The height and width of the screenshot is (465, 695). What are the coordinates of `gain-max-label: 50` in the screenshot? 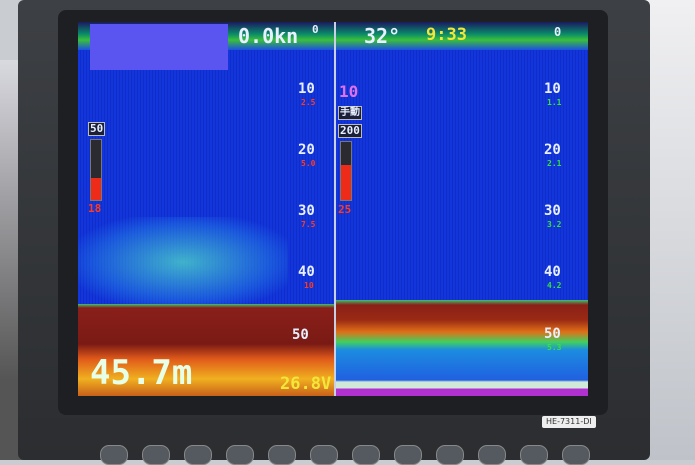 It's located at (97, 129).